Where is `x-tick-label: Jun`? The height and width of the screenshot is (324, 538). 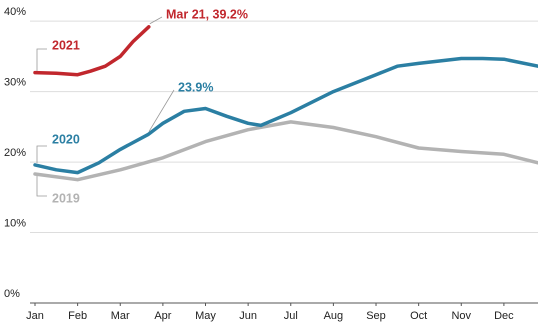 x-tick-label: Jun is located at coordinates (248, 316).